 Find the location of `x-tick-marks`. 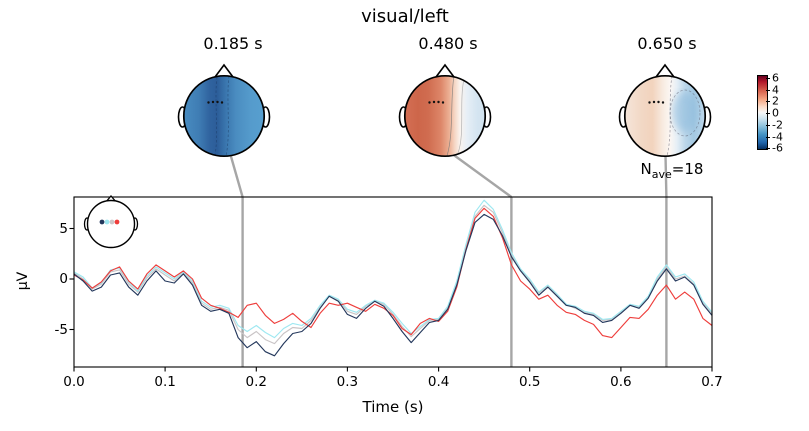

x-tick-marks is located at coordinates (393, 369).